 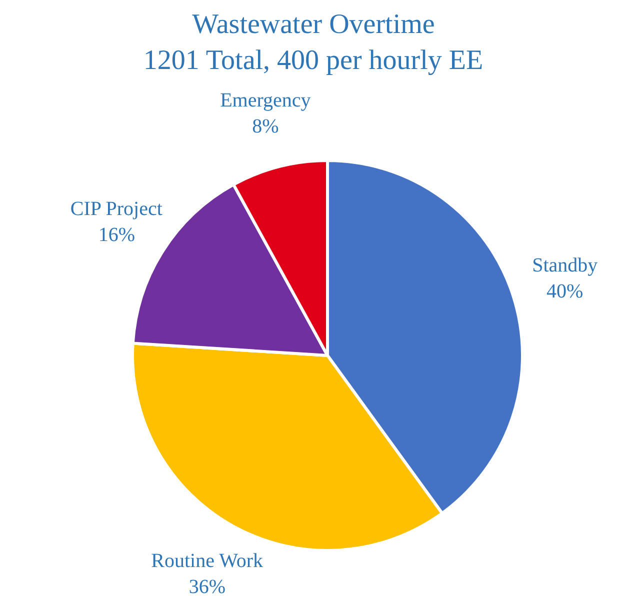 What do you see at coordinates (313, 24) in the screenshot?
I see `chart-title: Wastewater Overtime` at bounding box center [313, 24].